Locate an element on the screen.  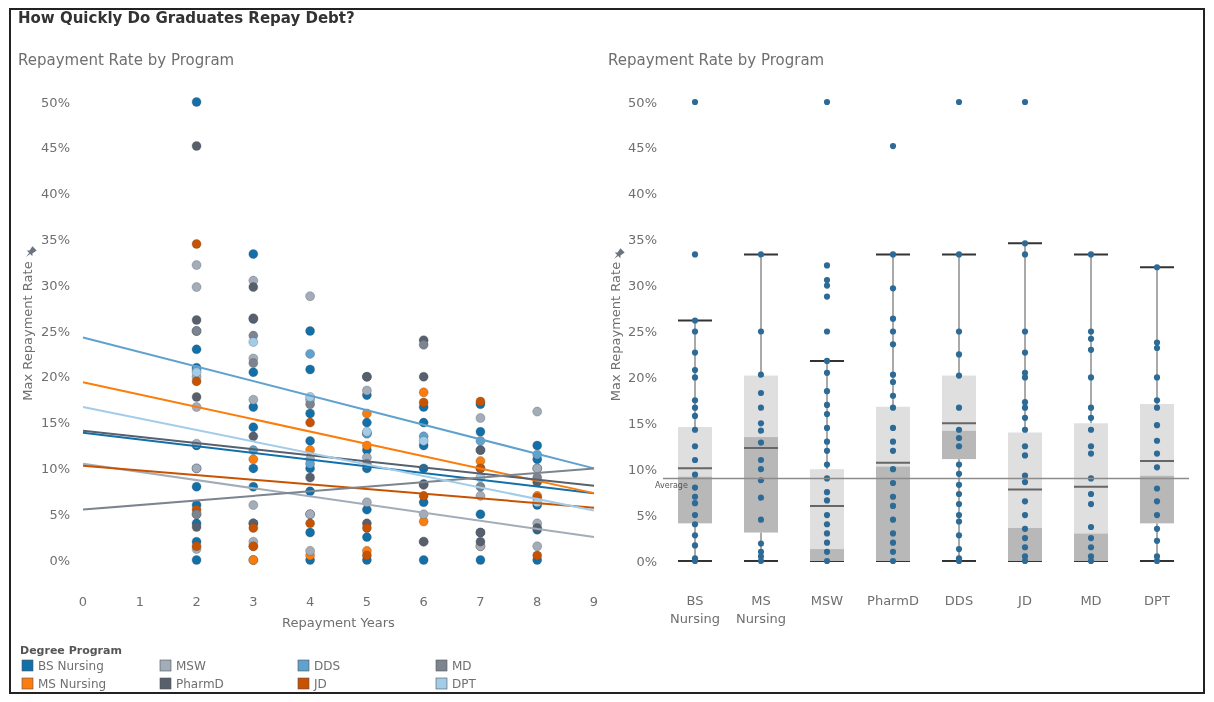
x-tick-label: MS Nursing is located at coordinates (761, 609).